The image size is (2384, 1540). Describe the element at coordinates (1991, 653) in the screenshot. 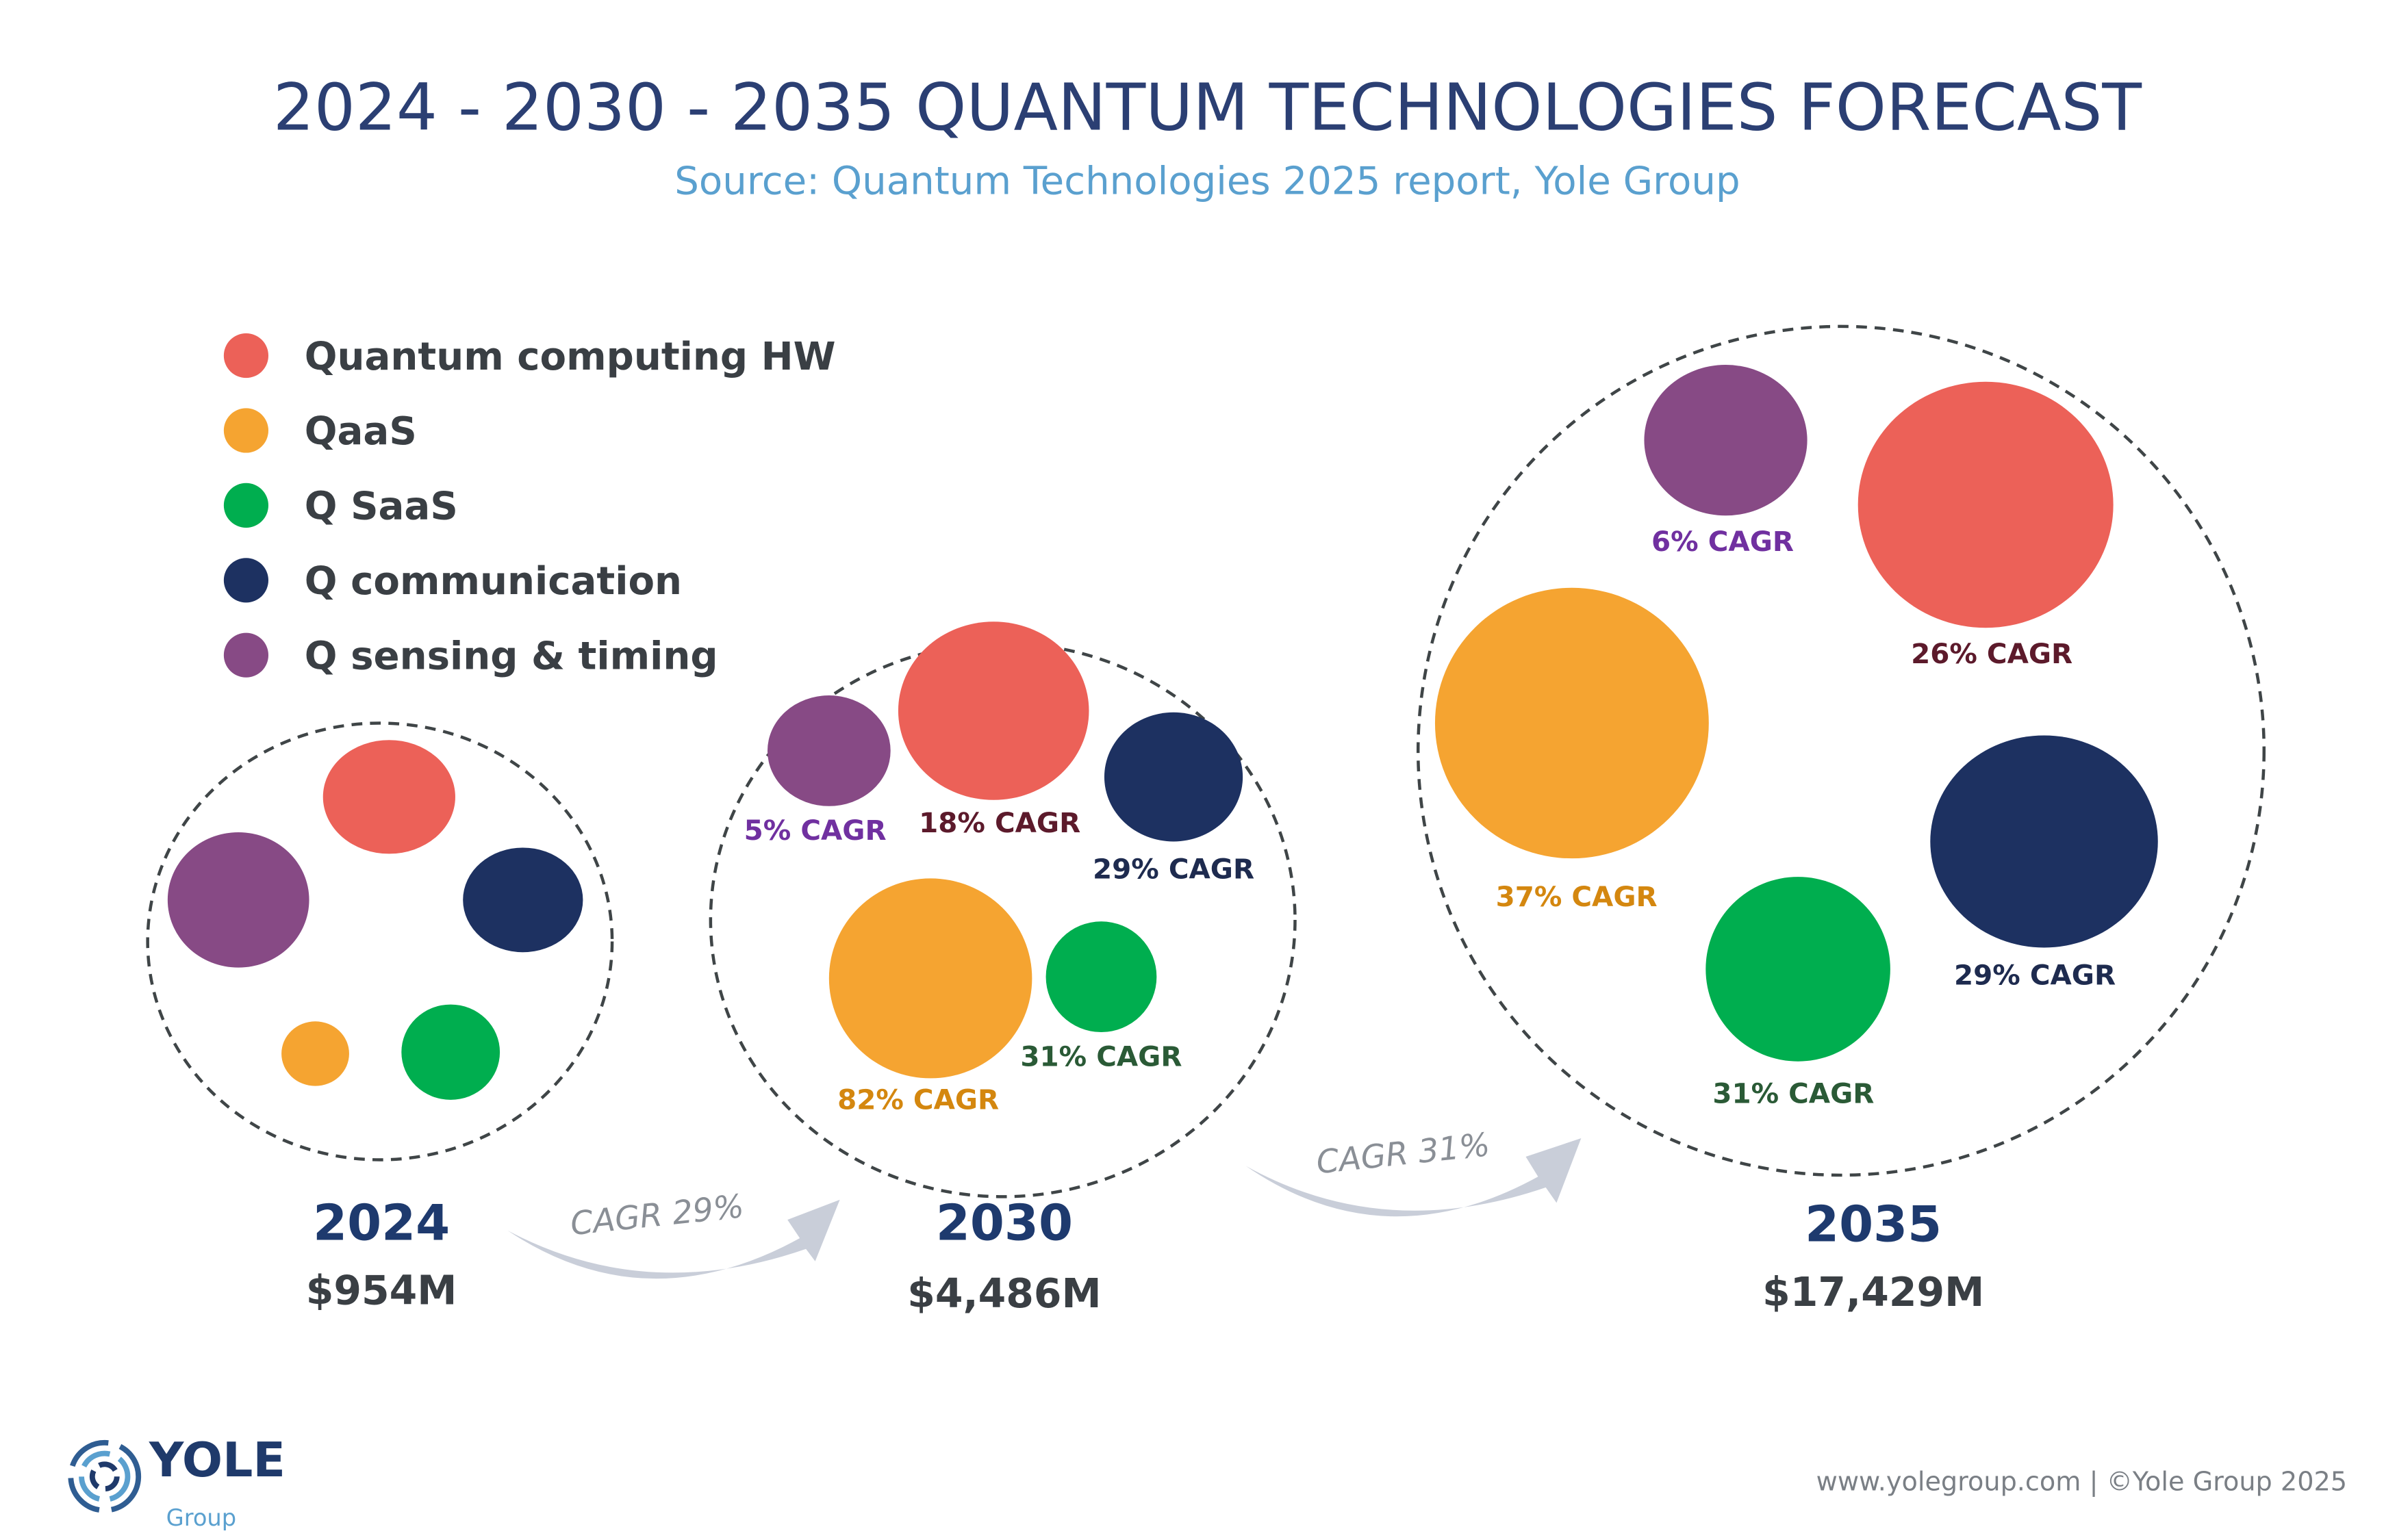

I see `cagr-label: 26% CAGR` at that location.